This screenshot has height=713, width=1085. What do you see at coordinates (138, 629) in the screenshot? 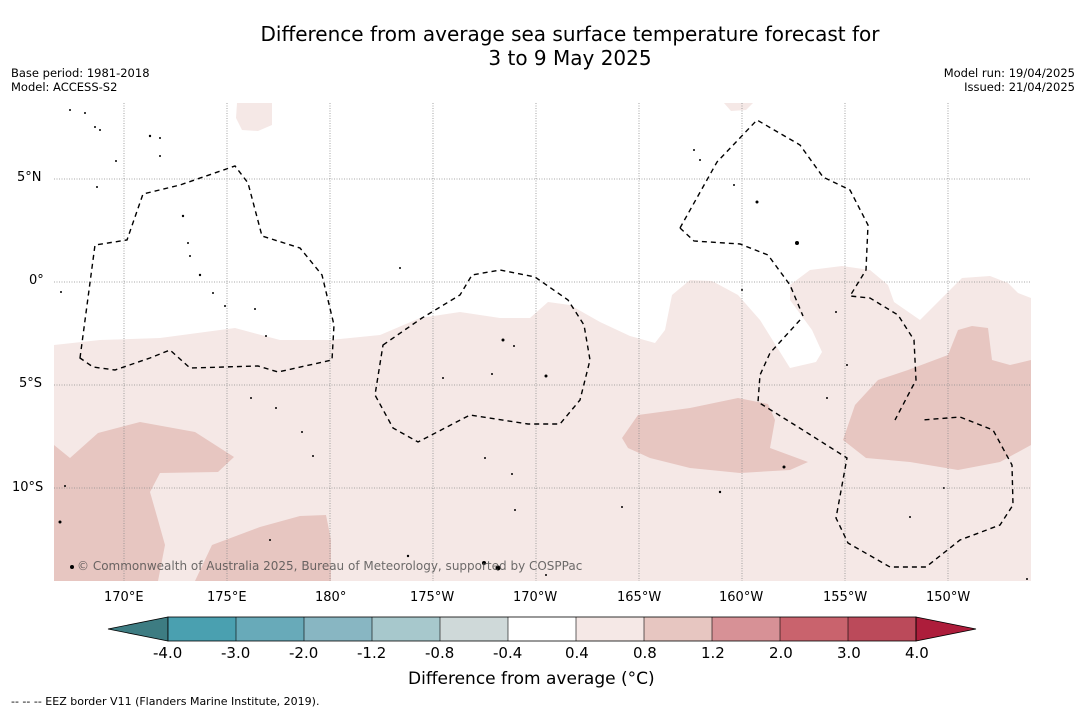
I see `colorbar-below-min-triangle` at bounding box center [138, 629].